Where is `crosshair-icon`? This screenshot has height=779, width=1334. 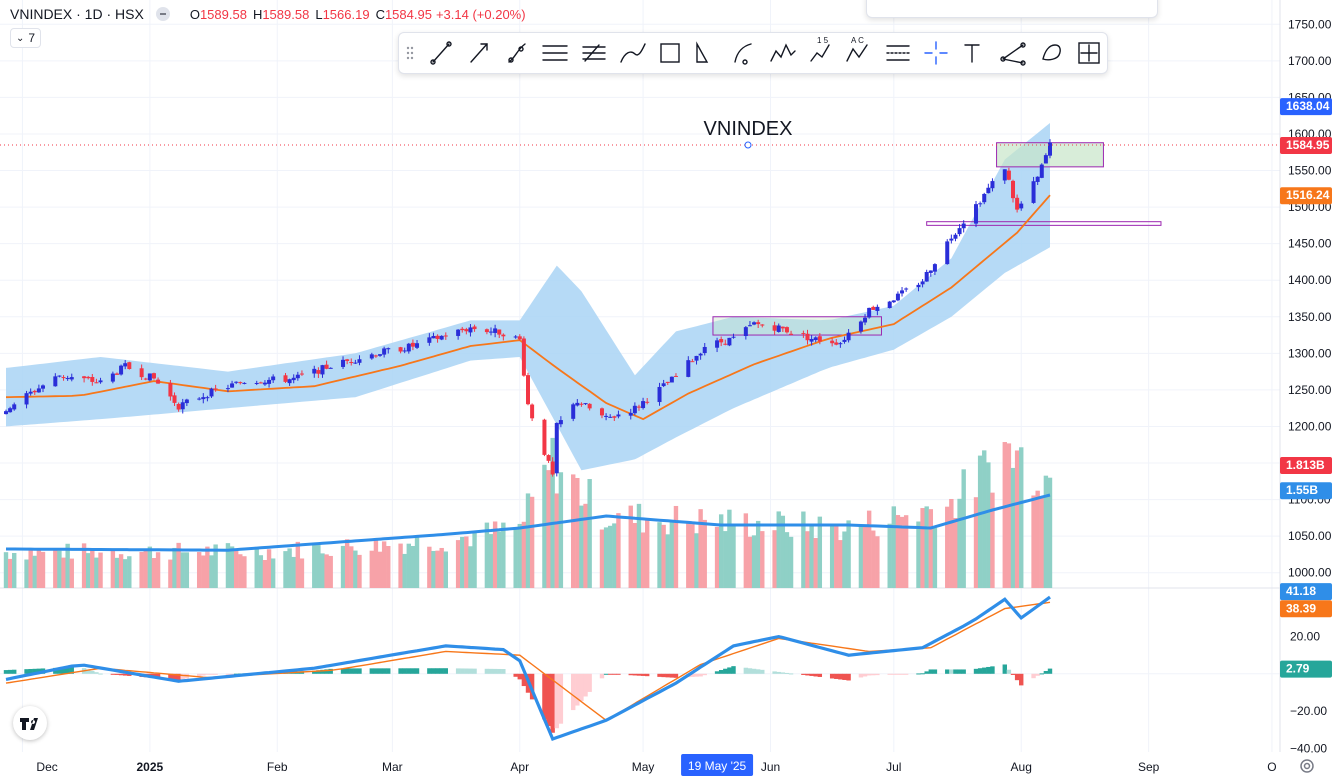 crosshair-icon is located at coordinates (936, 53).